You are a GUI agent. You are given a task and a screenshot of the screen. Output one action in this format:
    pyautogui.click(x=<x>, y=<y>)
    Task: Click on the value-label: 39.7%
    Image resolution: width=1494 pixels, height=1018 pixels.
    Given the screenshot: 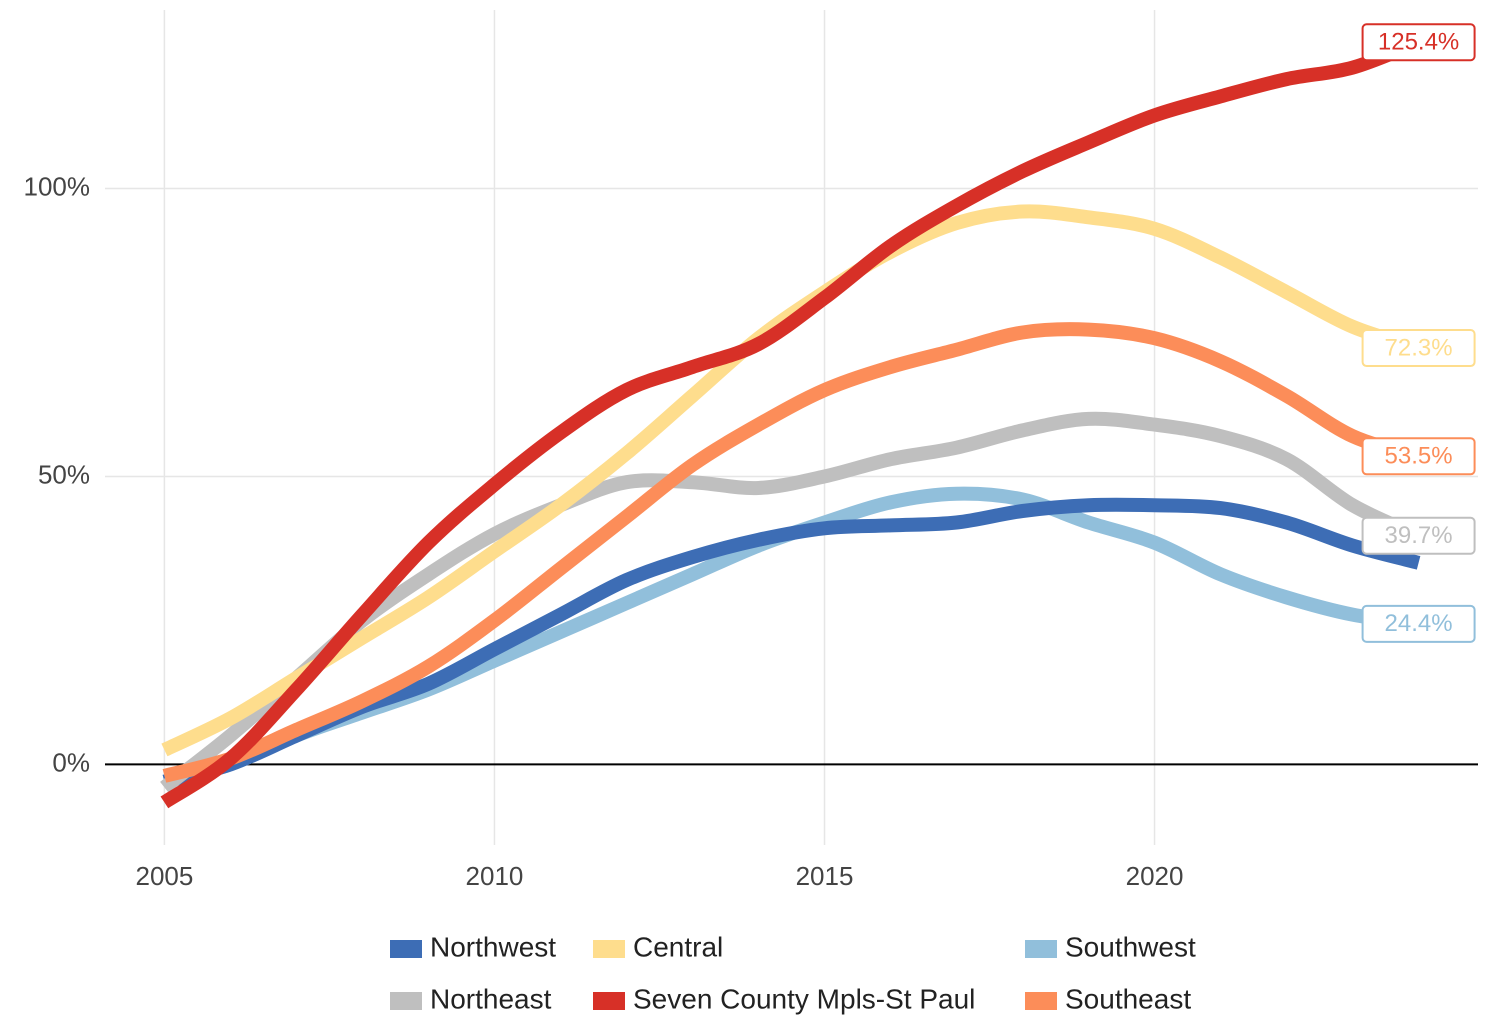 What is the action you would take?
    pyautogui.click(x=1419, y=535)
    